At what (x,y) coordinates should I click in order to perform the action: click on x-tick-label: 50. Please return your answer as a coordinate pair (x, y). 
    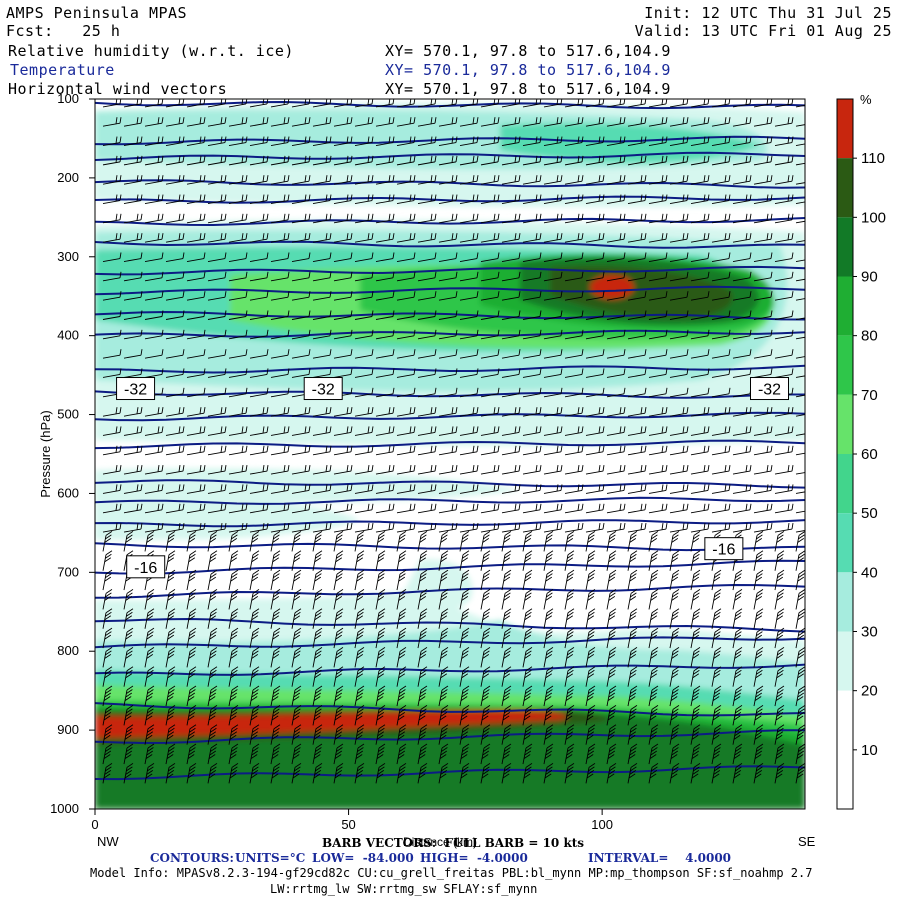
    Looking at the image, I should click on (348, 824).